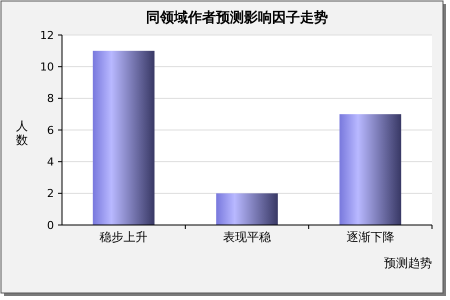 The width and height of the screenshot is (450, 300). Describe the element at coordinates (47, 35) in the screenshot. I see `y-tick-label: 12` at that location.